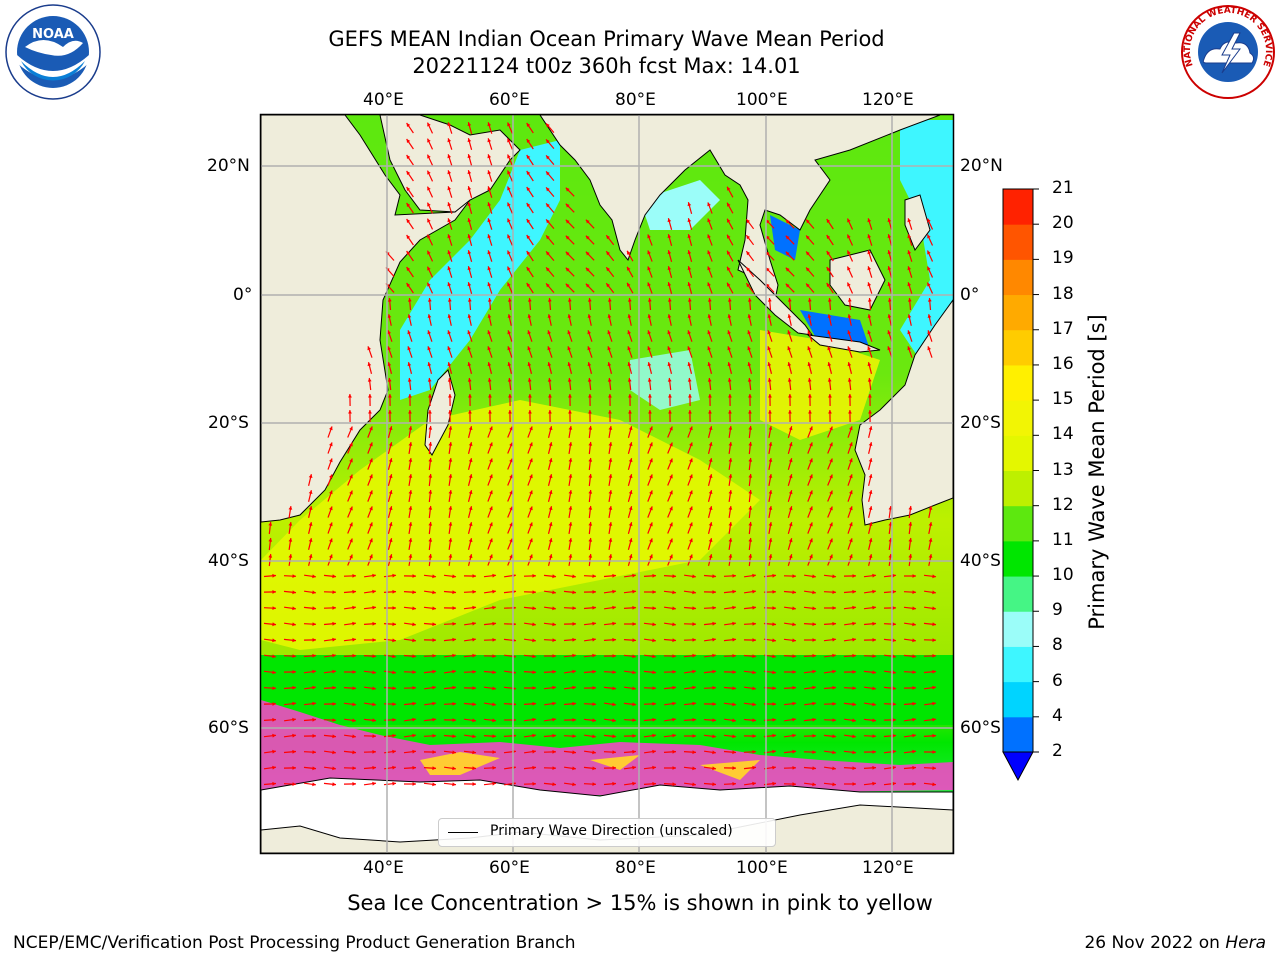  I want to click on colorbar-tick-label: 15, so click(1063, 399).